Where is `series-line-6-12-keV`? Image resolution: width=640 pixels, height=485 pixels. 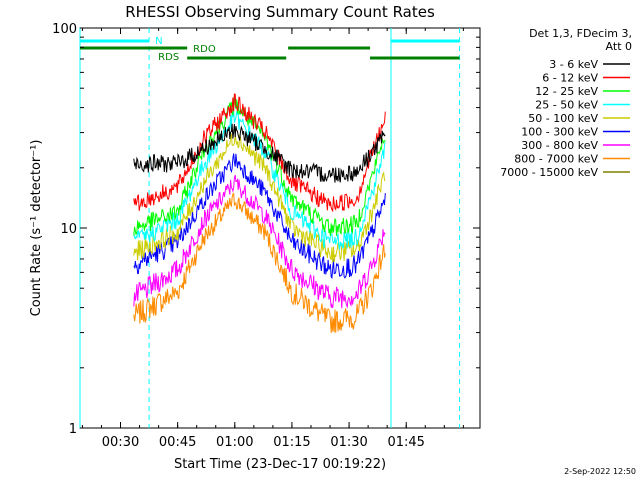 series-line-6-12-keV is located at coordinates (259, 153).